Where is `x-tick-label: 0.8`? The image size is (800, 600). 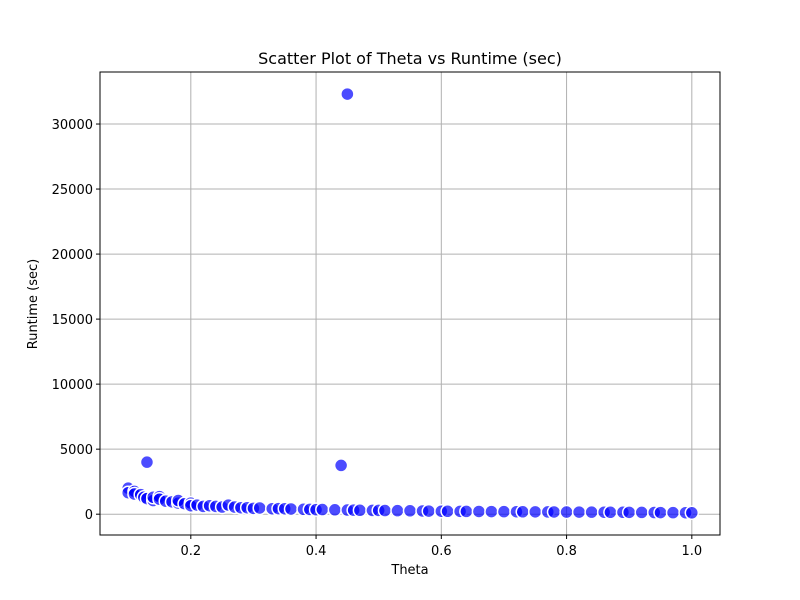
x-tick-label: 0.8 is located at coordinates (566, 551).